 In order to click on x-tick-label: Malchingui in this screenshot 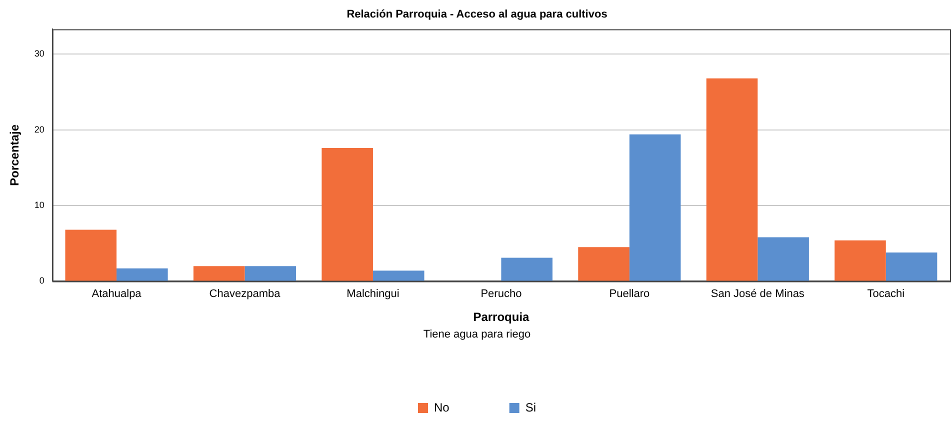, I will do `click(373, 294)`.